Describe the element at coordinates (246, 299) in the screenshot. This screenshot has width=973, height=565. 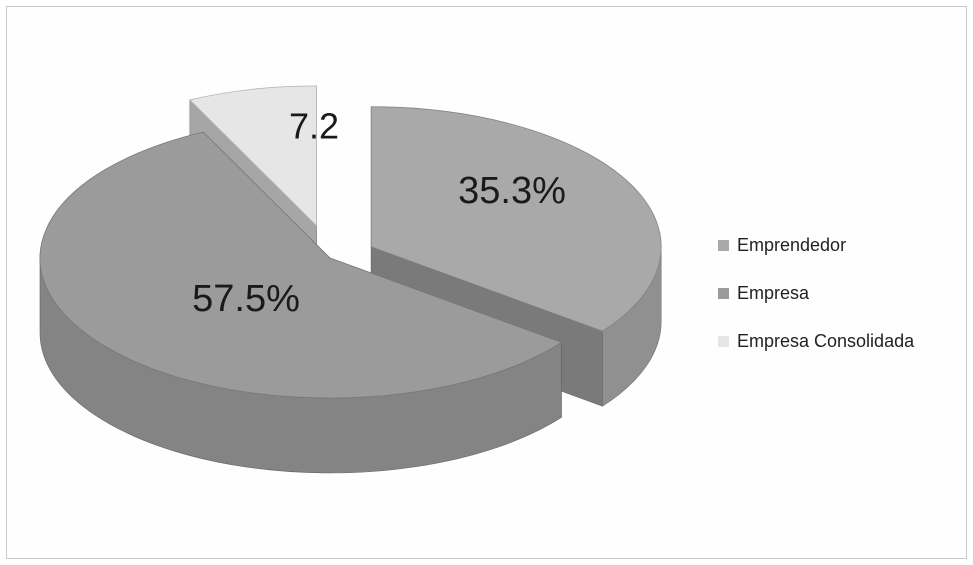
I see `data-label-empresa: 57.5%` at that location.